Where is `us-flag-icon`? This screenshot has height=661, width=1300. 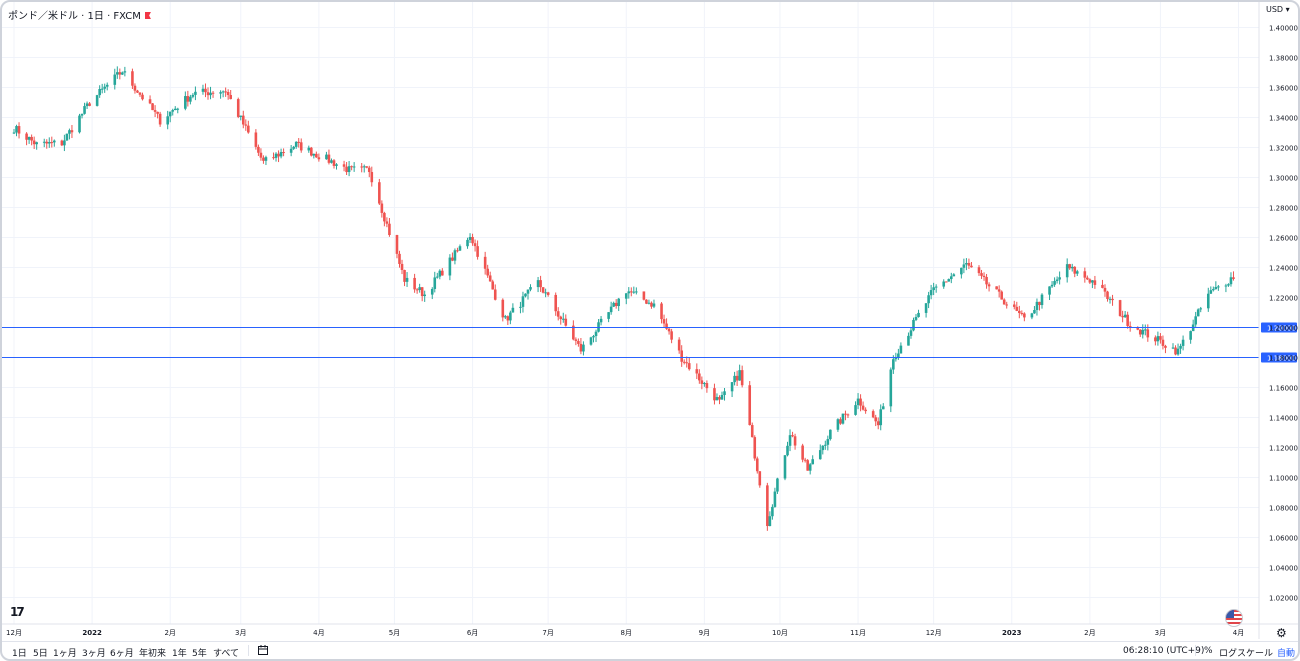
us-flag-icon is located at coordinates (1234, 618).